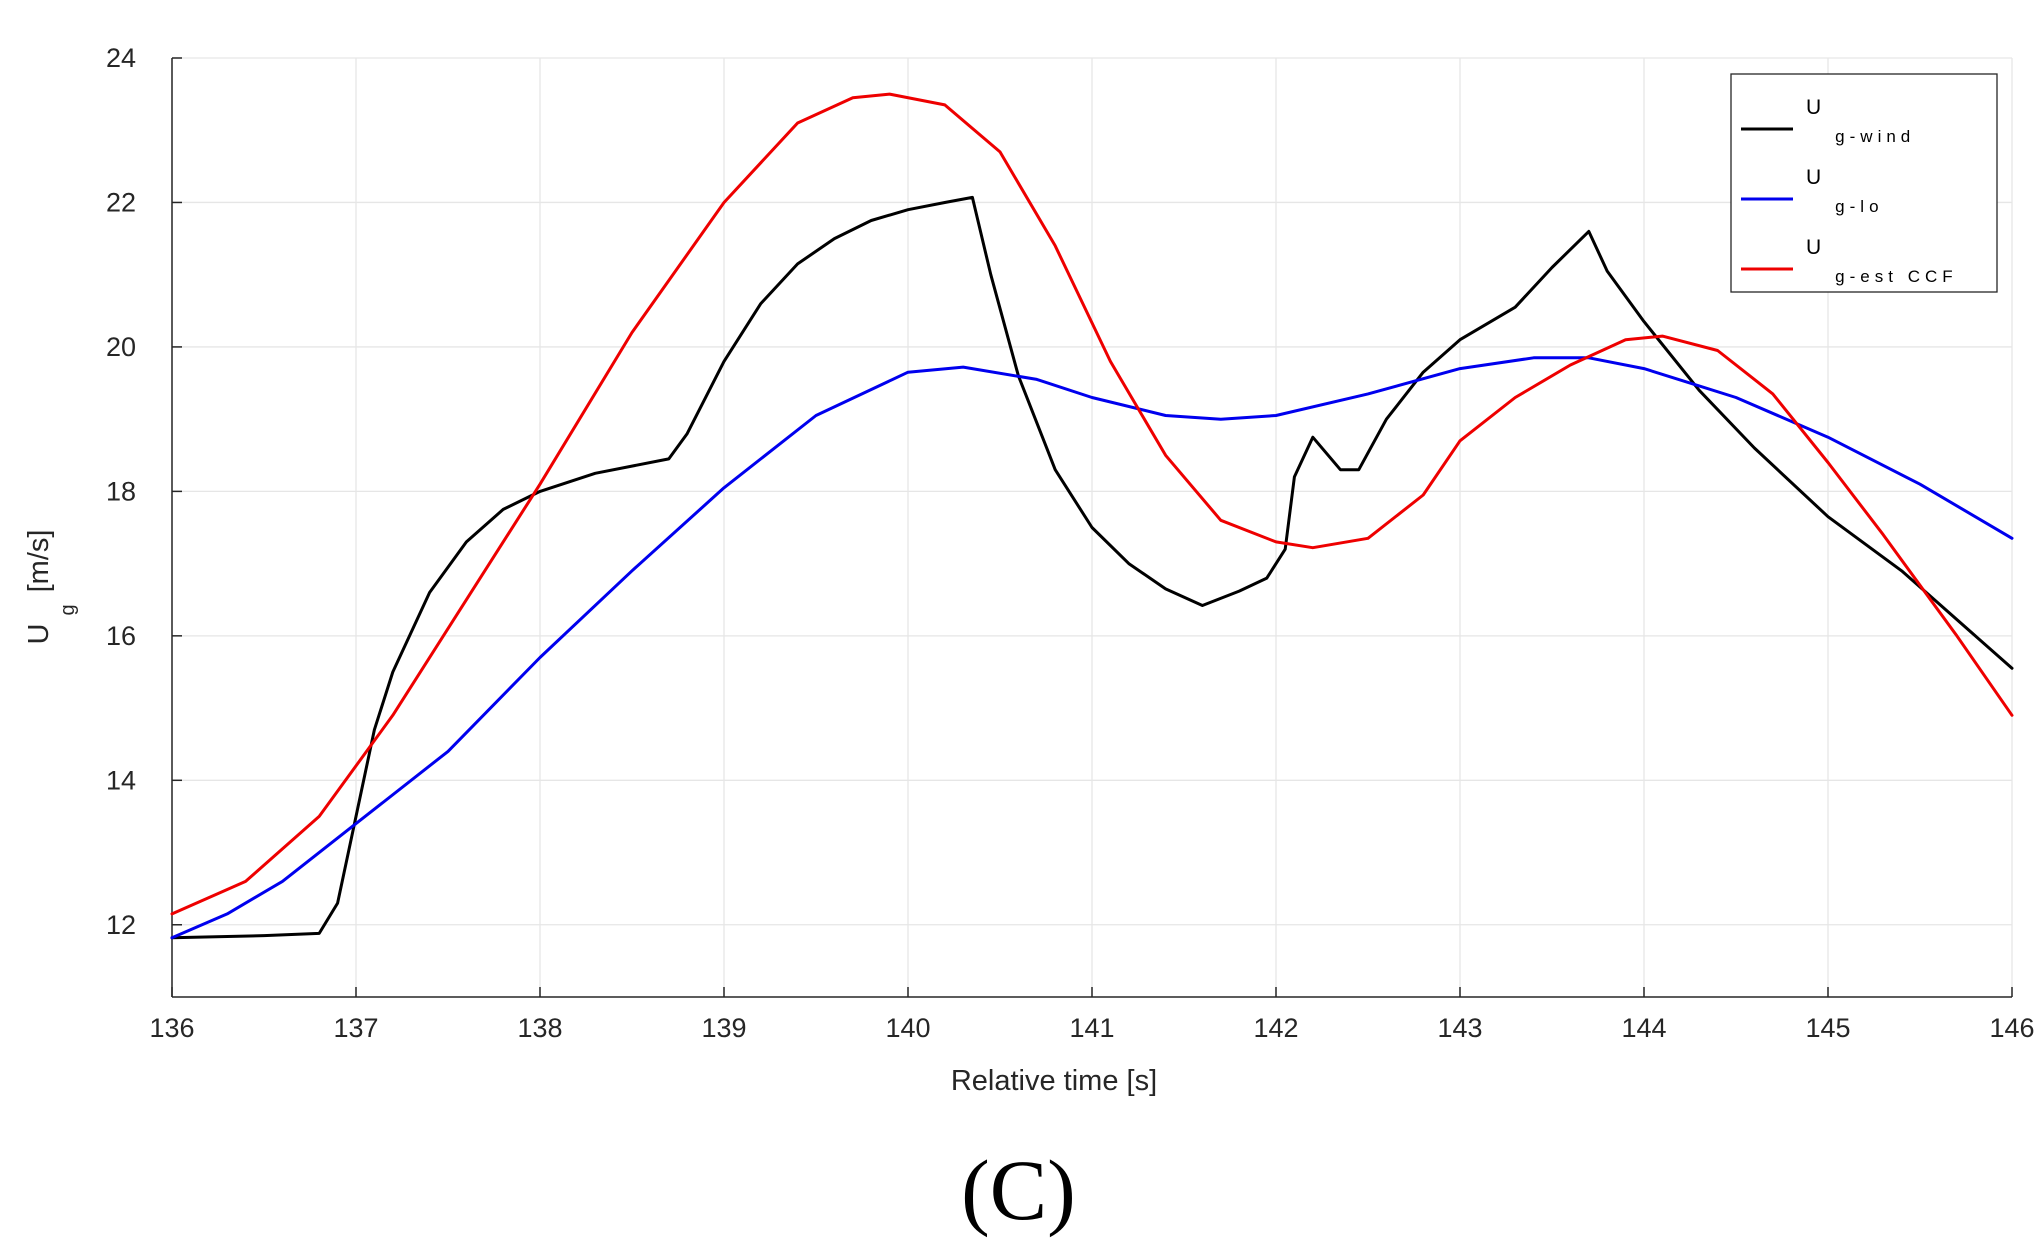  I want to click on legend-box, so click(1864, 183).